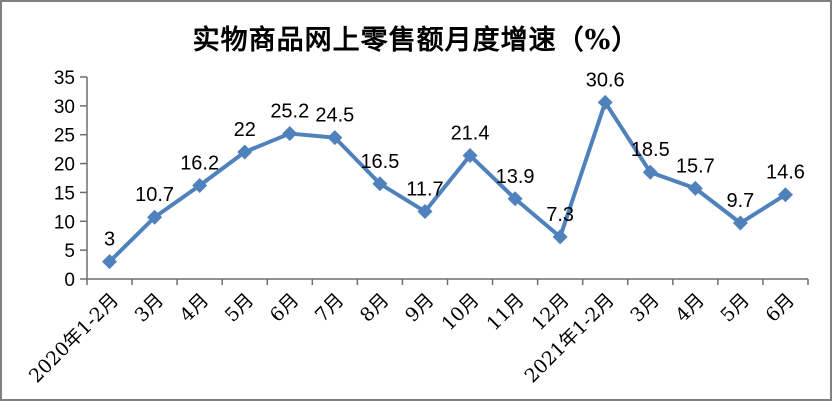  What do you see at coordinates (245, 130) in the screenshot?
I see `data-label: 22` at bounding box center [245, 130].